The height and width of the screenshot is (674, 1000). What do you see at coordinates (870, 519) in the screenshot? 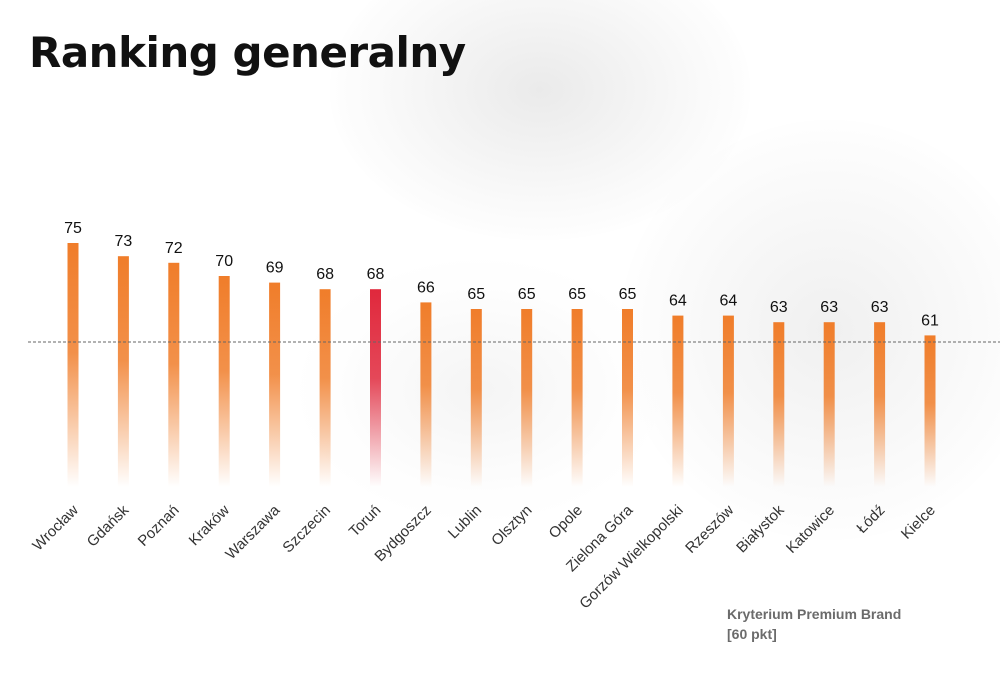
I see `category-label-16: Łódź` at bounding box center [870, 519].